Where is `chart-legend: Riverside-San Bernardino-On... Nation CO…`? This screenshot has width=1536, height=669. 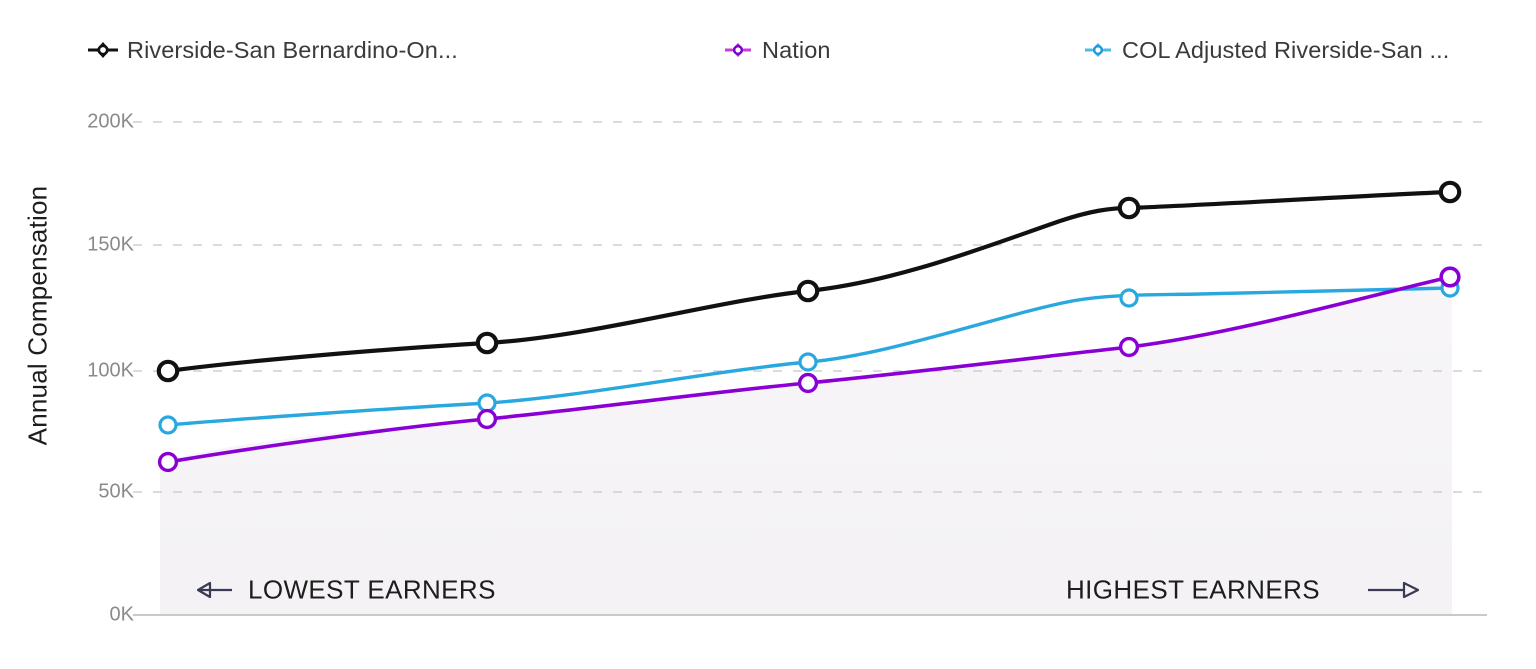 chart-legend: Riverside-San Bernardino-On... Nation CO… is located at coordinates (768, 50).